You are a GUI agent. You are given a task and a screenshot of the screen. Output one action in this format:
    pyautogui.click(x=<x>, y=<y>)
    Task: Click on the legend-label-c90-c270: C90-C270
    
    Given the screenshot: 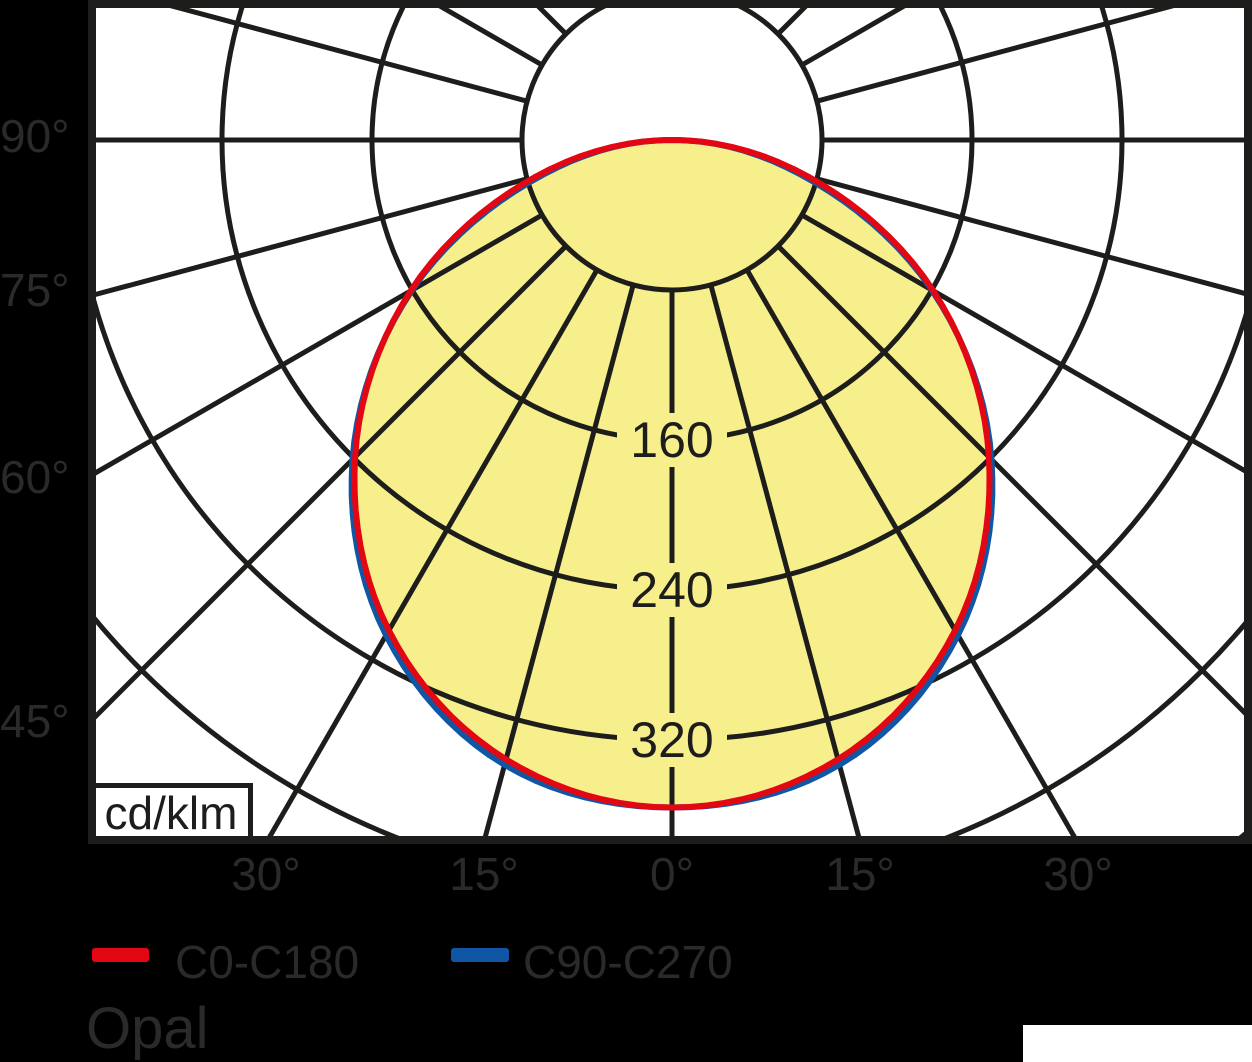 What is the action you would take?
    pyautogui.click(x=628, y=962)
    